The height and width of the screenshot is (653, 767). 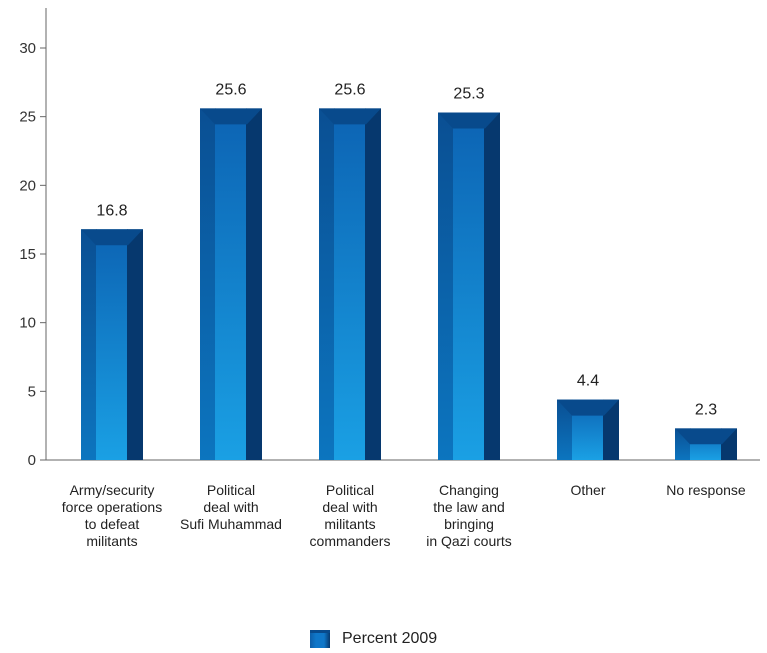 What do you see at coordinates (27, 48) in the screenshot?
I see `y-tick-label: 30` at bounding box center [27, 48].